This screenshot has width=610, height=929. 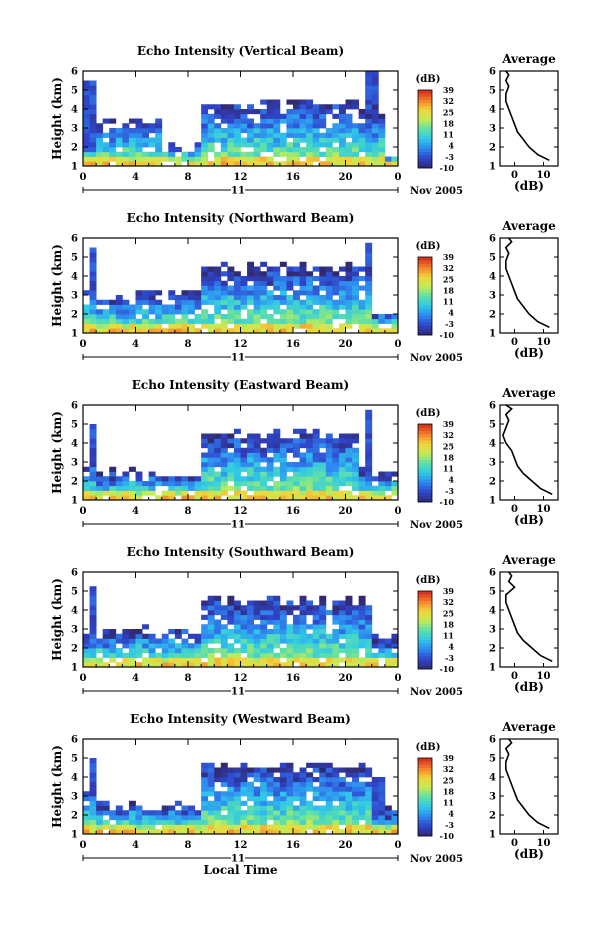 What do you see at coordinates (188, 511) in the screenshot?
I see `x-tick-label: 8` at bounding box center [188, 511].